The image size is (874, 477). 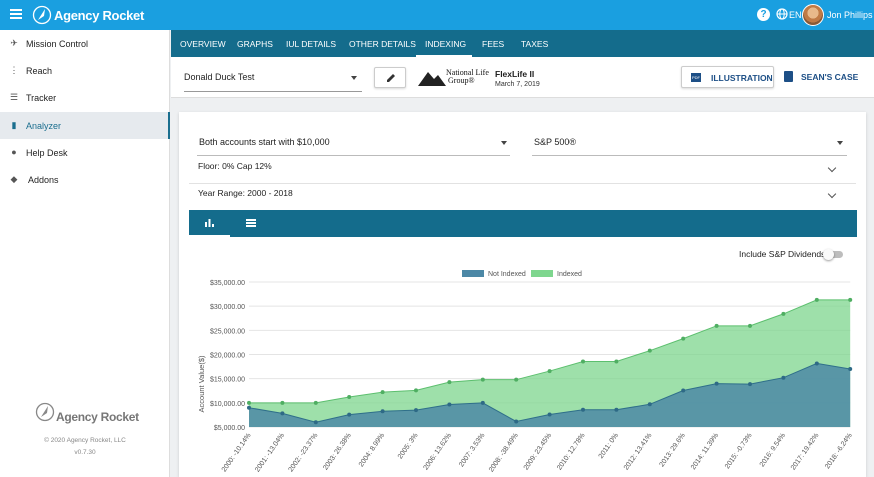 I want to click on index-value: S&P 500®, so click(x=555, y=142).